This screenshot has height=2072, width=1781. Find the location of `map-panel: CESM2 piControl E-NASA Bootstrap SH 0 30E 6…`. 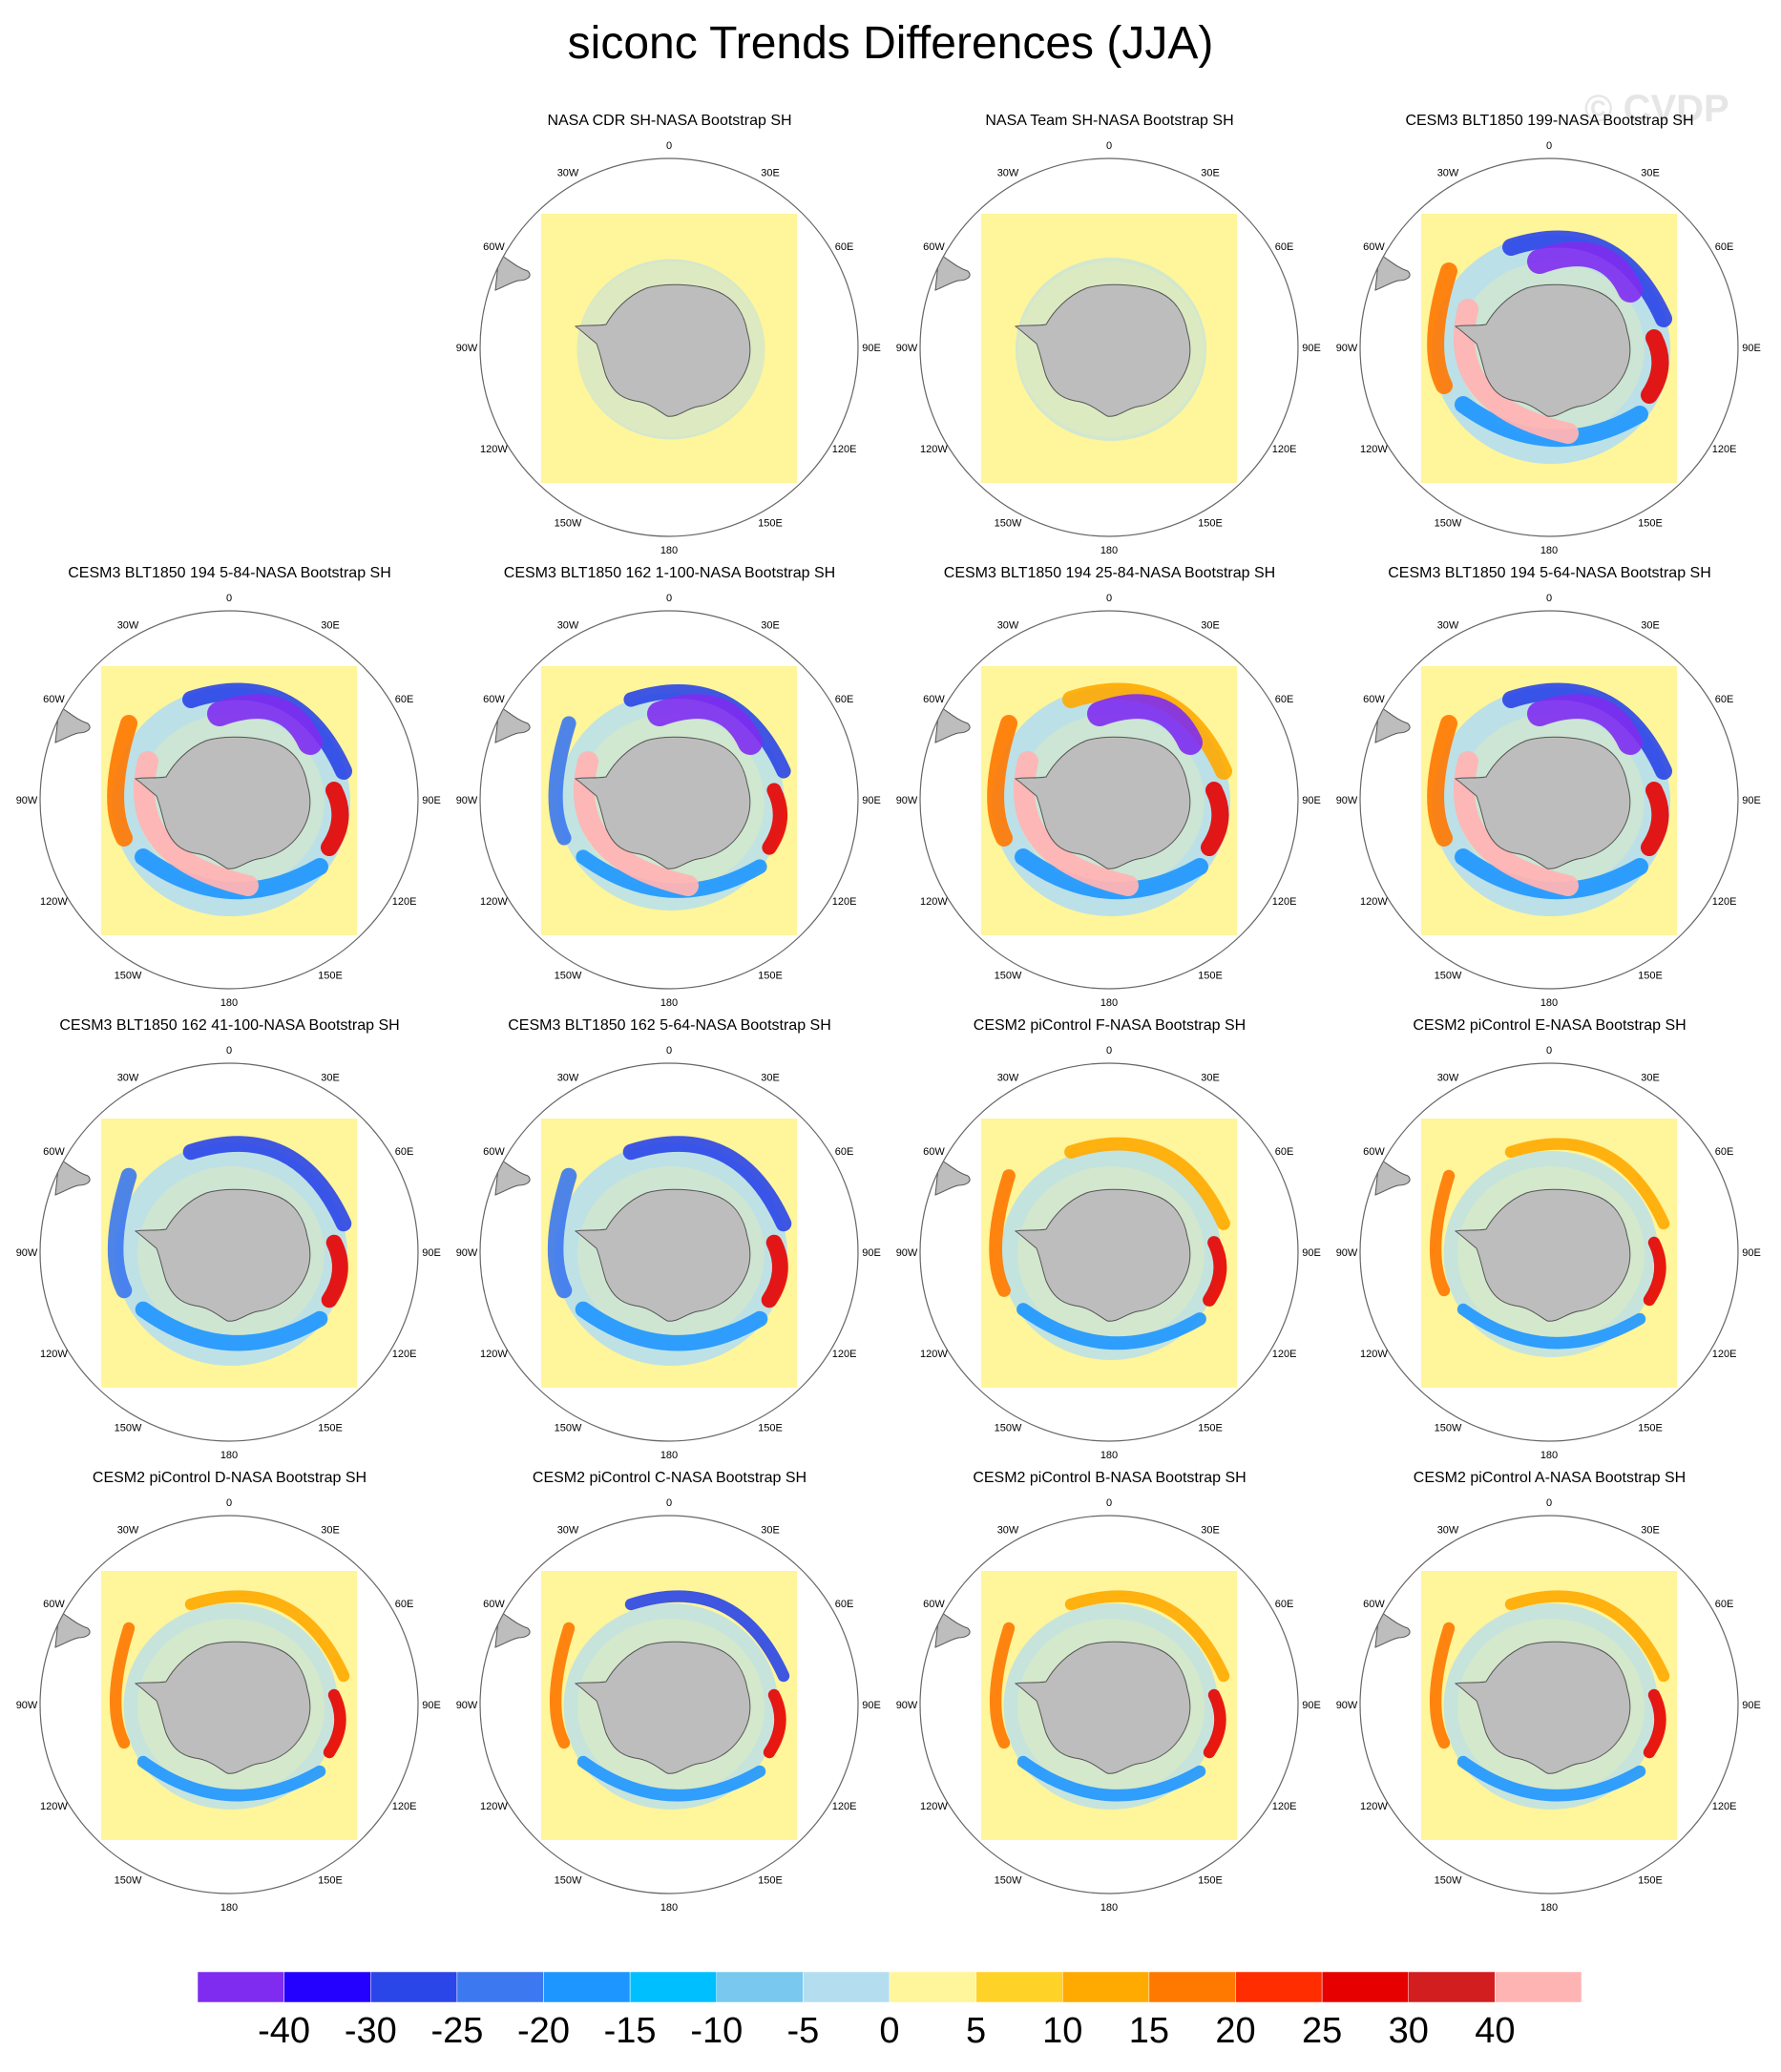

map-panel: CESM2 piControl E-NASA Bootstrap SH 0 30E 6… is located at coordinates (1550, 1243).